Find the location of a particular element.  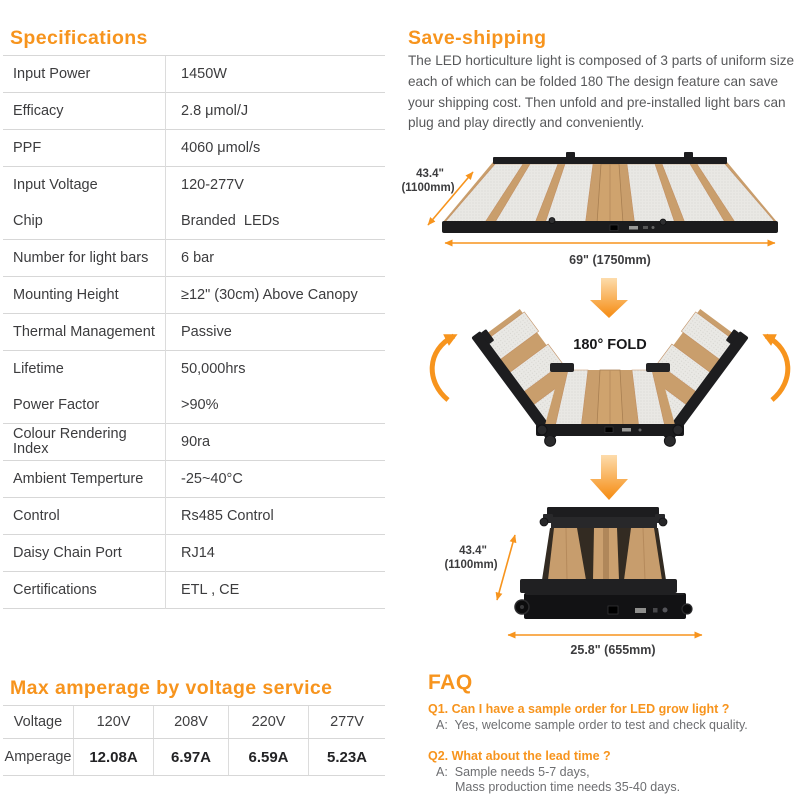

spec-value: Branded LEDs is located at coordinates (230, 221).